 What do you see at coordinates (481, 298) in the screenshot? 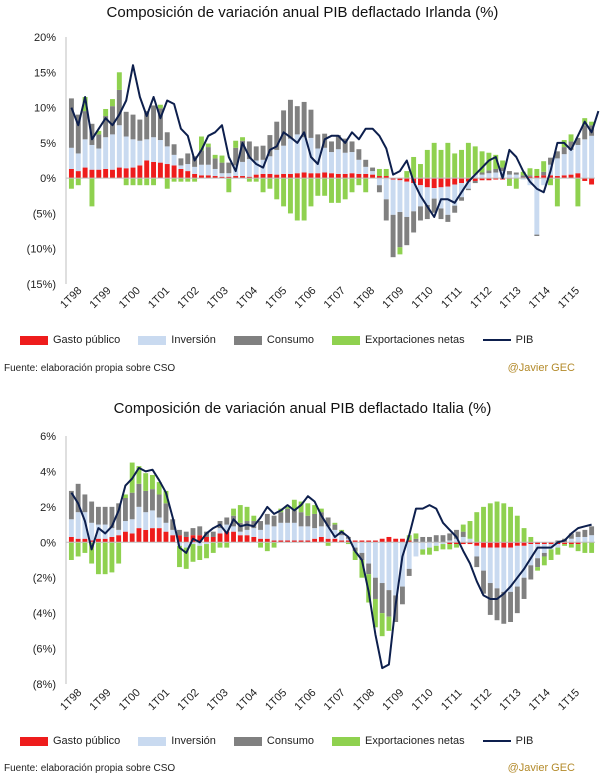
I see `x-tick-label: 1T12` at bounding box center [481, 298].